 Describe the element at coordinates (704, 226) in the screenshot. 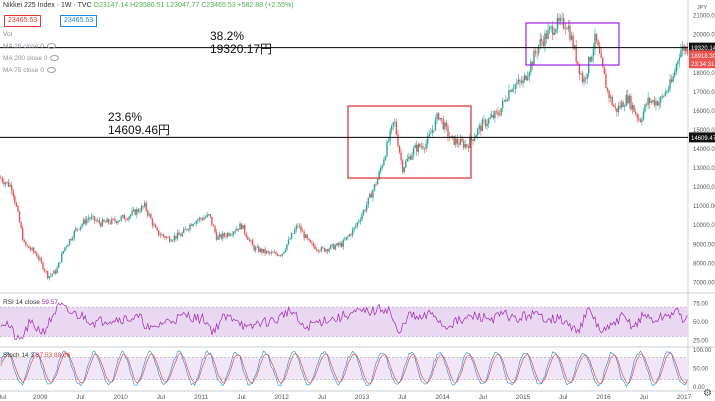

I see `price-tick-label: 10000.00` at that location.